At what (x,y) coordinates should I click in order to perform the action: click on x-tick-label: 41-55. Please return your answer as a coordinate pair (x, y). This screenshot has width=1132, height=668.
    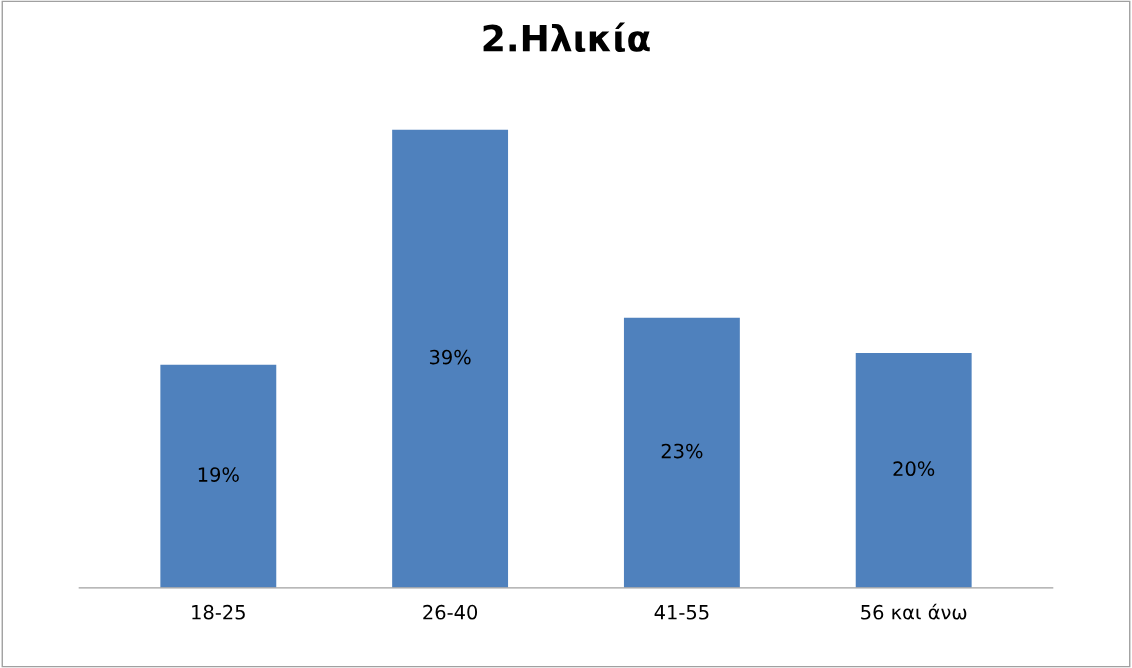
    Looking at the image, I should click on (681, 612).